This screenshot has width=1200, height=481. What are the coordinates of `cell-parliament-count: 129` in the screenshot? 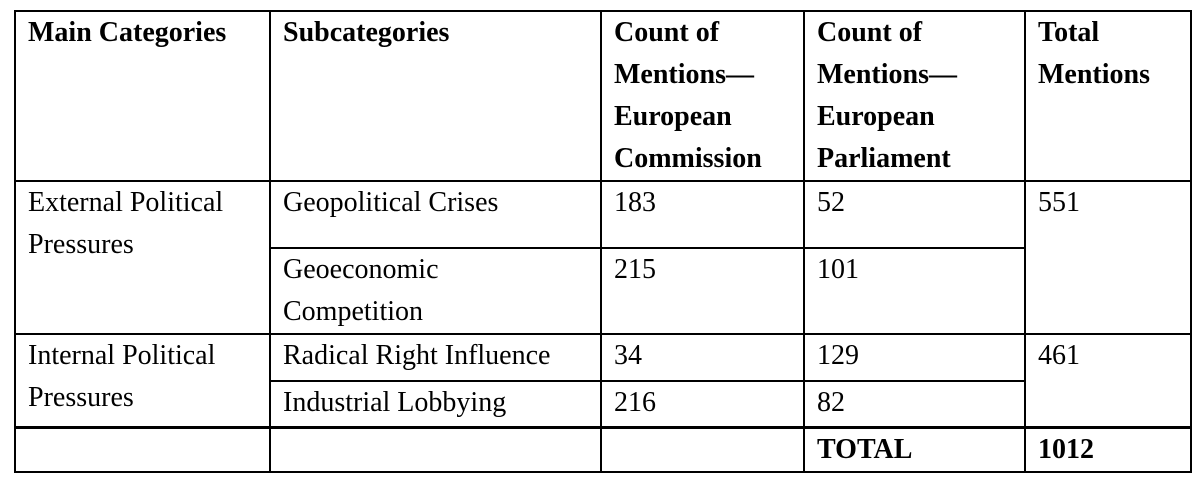 It's located at (914, 357).